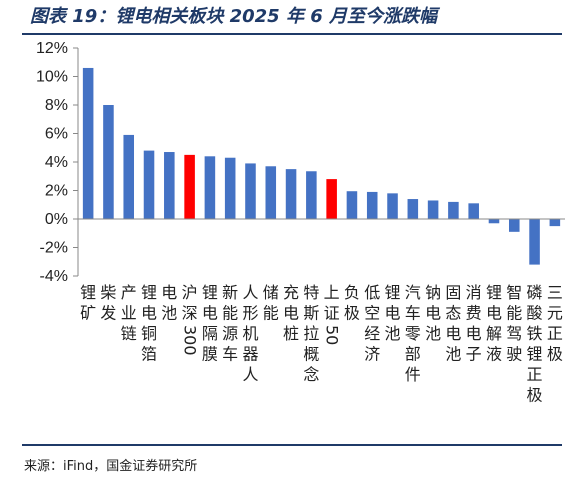 The height and width of the screenshot is (486, 573). I want to click on category-label: 储能, so click(271, 303).